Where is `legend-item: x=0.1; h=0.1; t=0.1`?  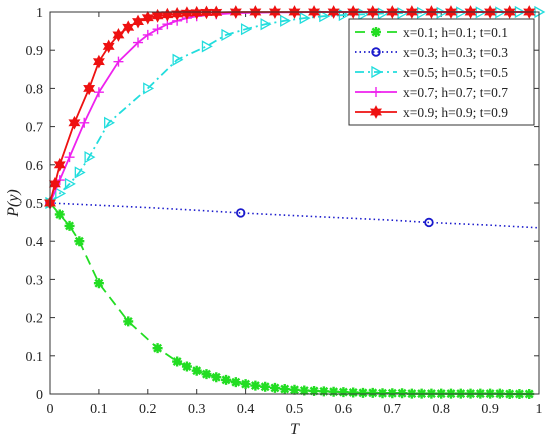 legend-item: x=0.1; h=0.1; t=0.1 is located at coordinates (431, 32).